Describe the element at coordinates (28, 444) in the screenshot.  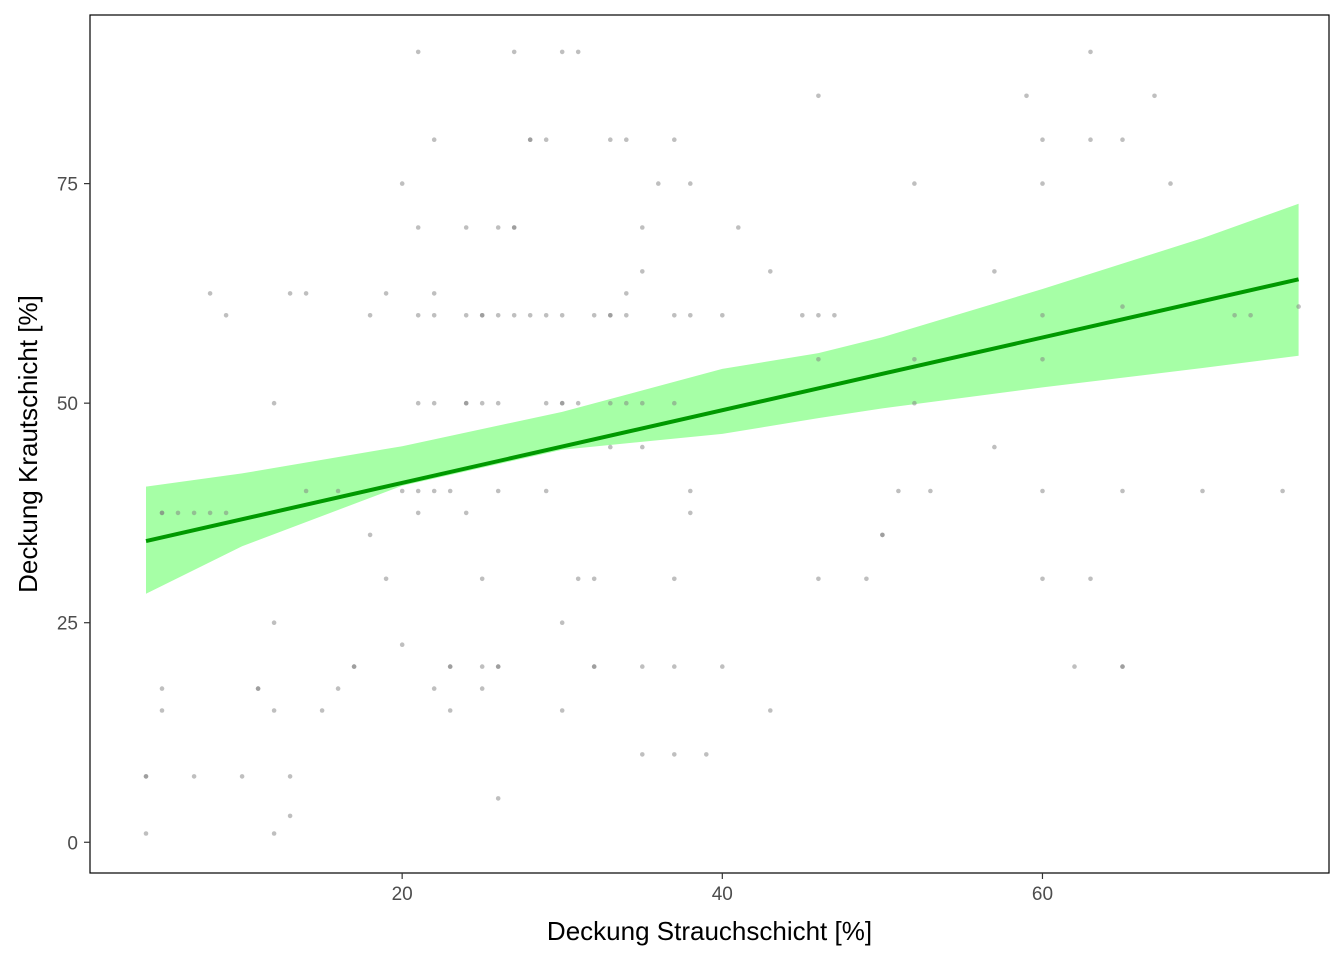
I see `y-axis-title: Deckung Krautschicht [%]` at that location.